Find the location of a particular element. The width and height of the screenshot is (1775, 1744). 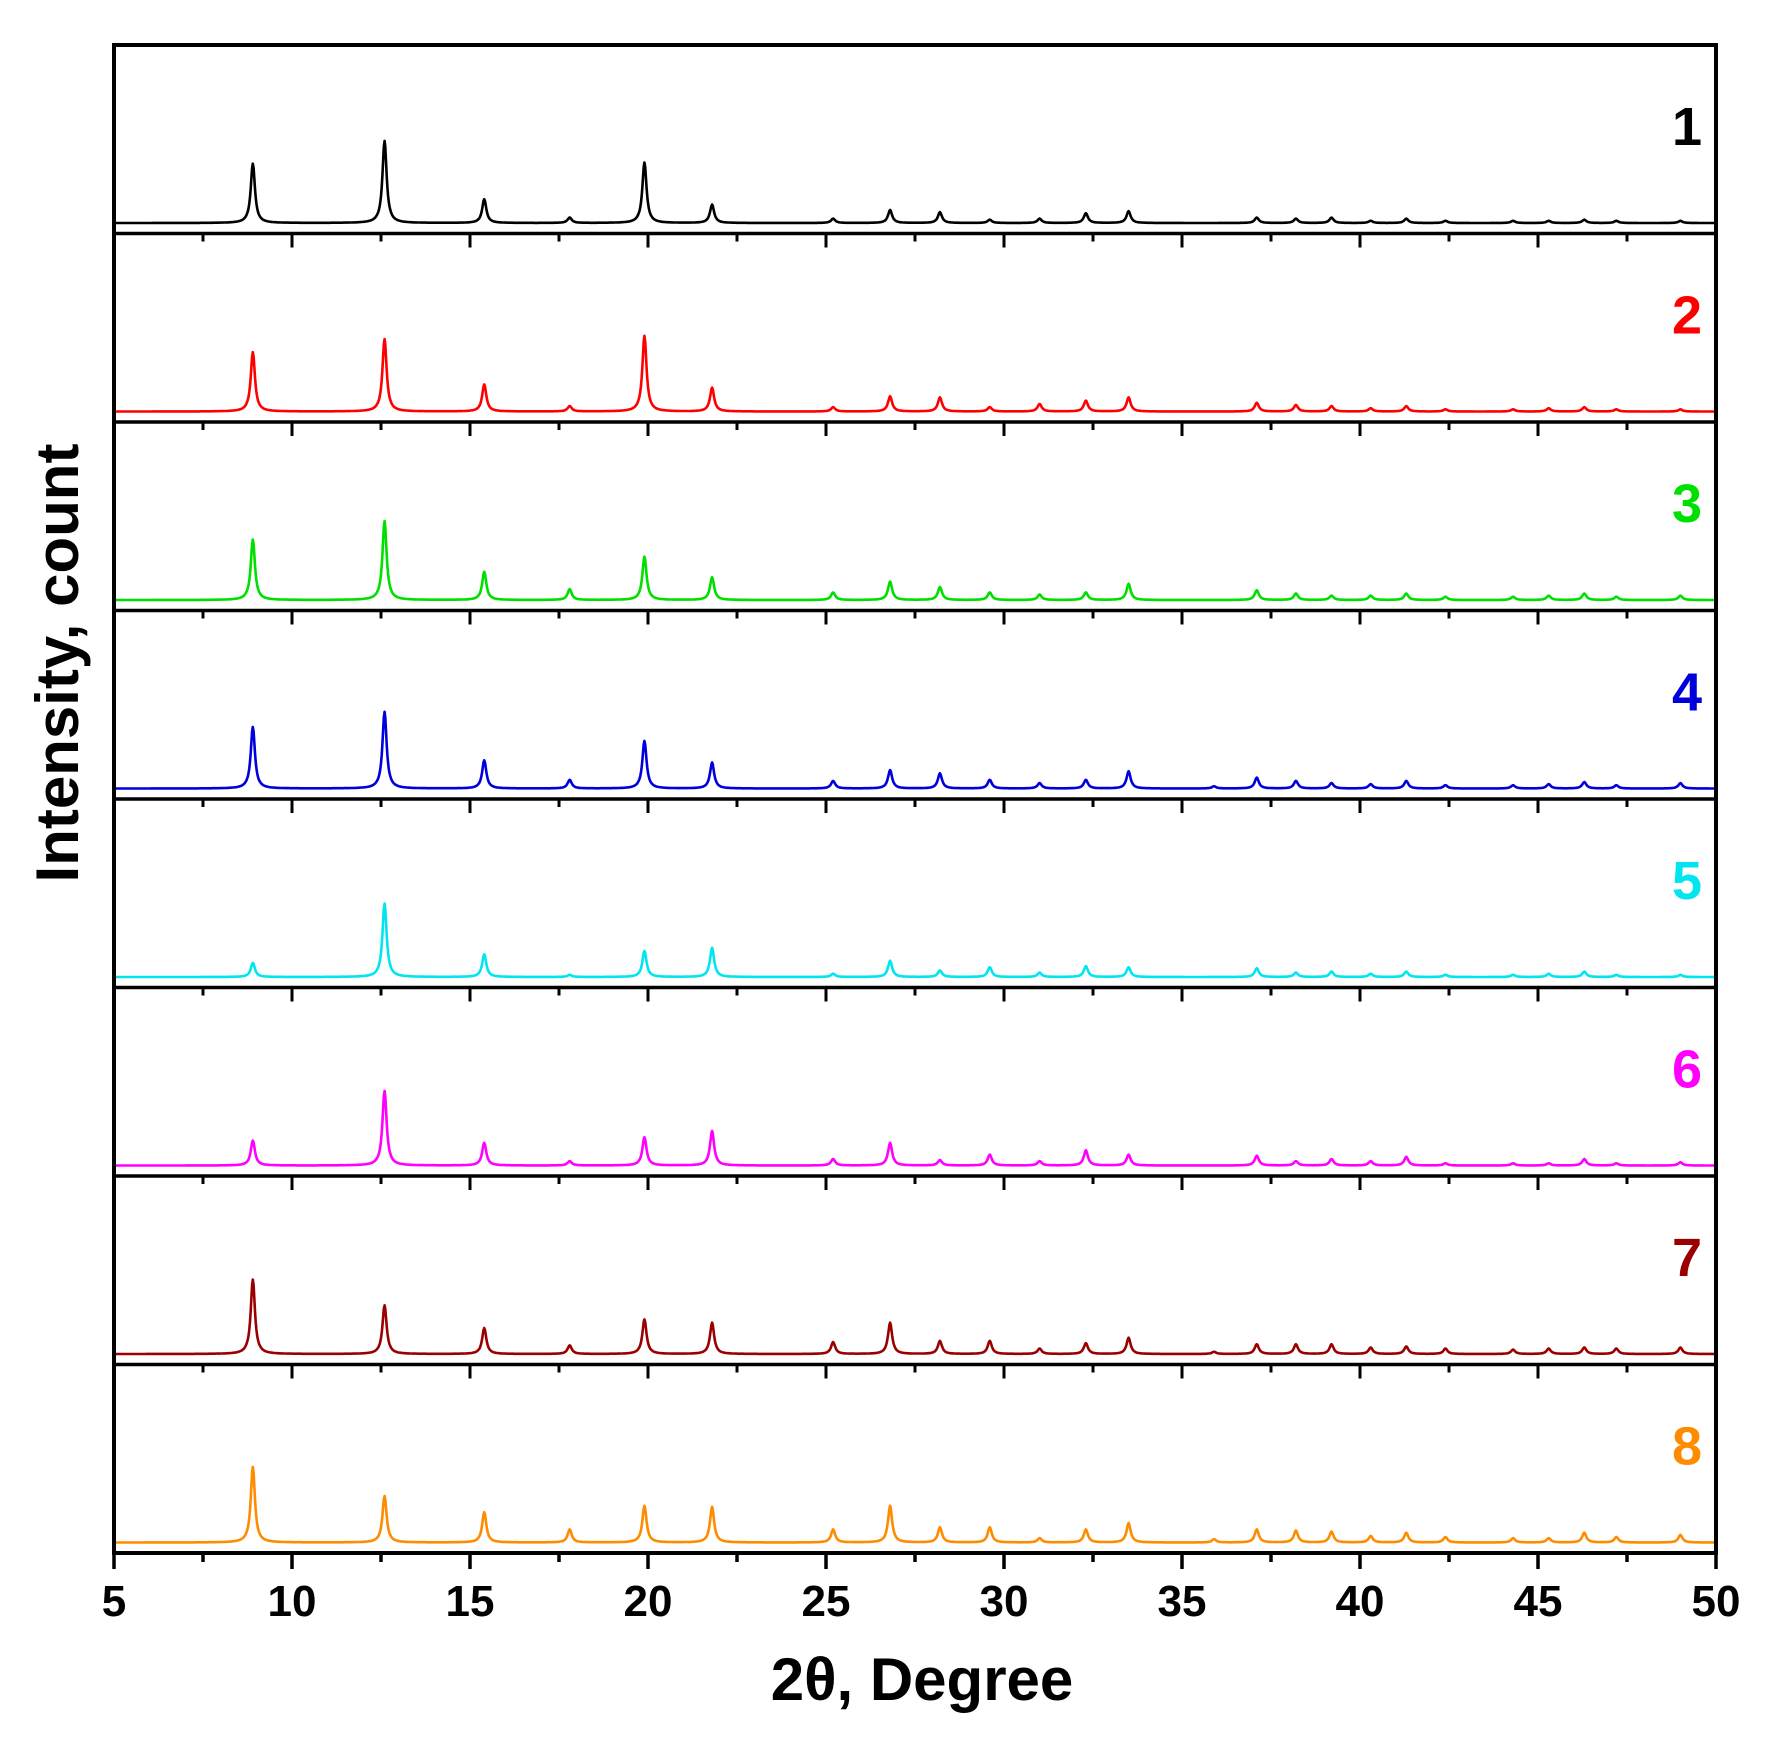

panel-3: 3 is located at coordinates (915, 538).